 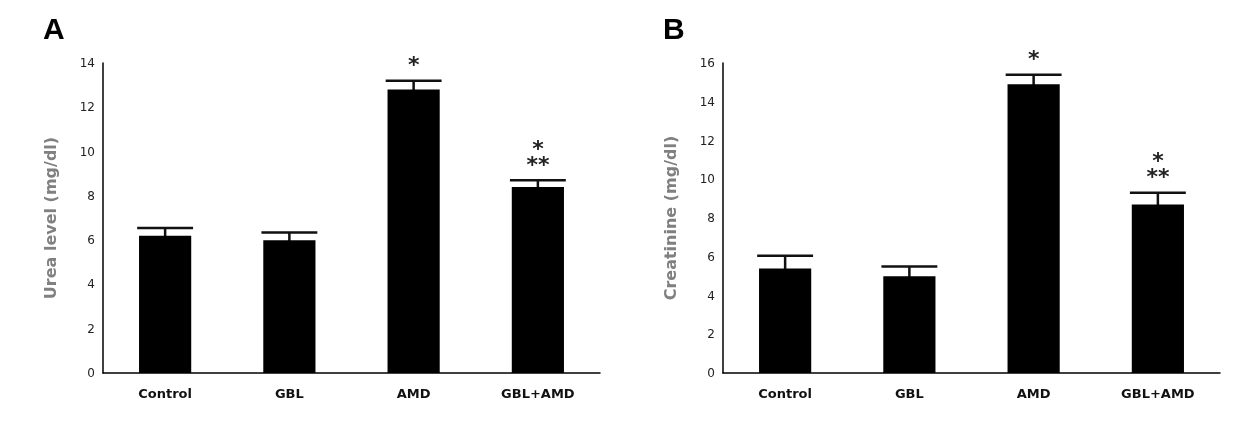 I want to click on y-axis-title: Creatinine (mg/dl), so click(x=670, y=218).